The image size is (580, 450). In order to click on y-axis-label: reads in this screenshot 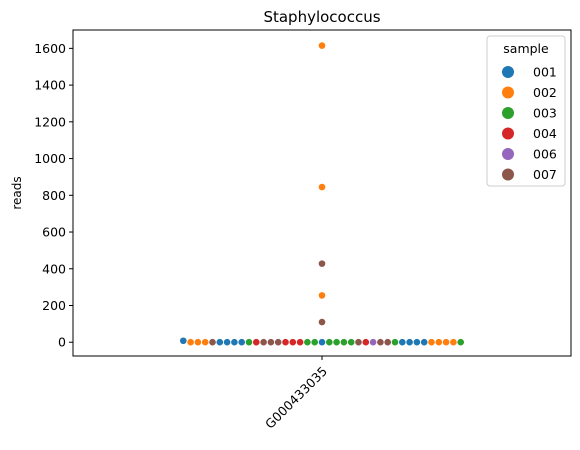, I will do `click(17, 192)`.